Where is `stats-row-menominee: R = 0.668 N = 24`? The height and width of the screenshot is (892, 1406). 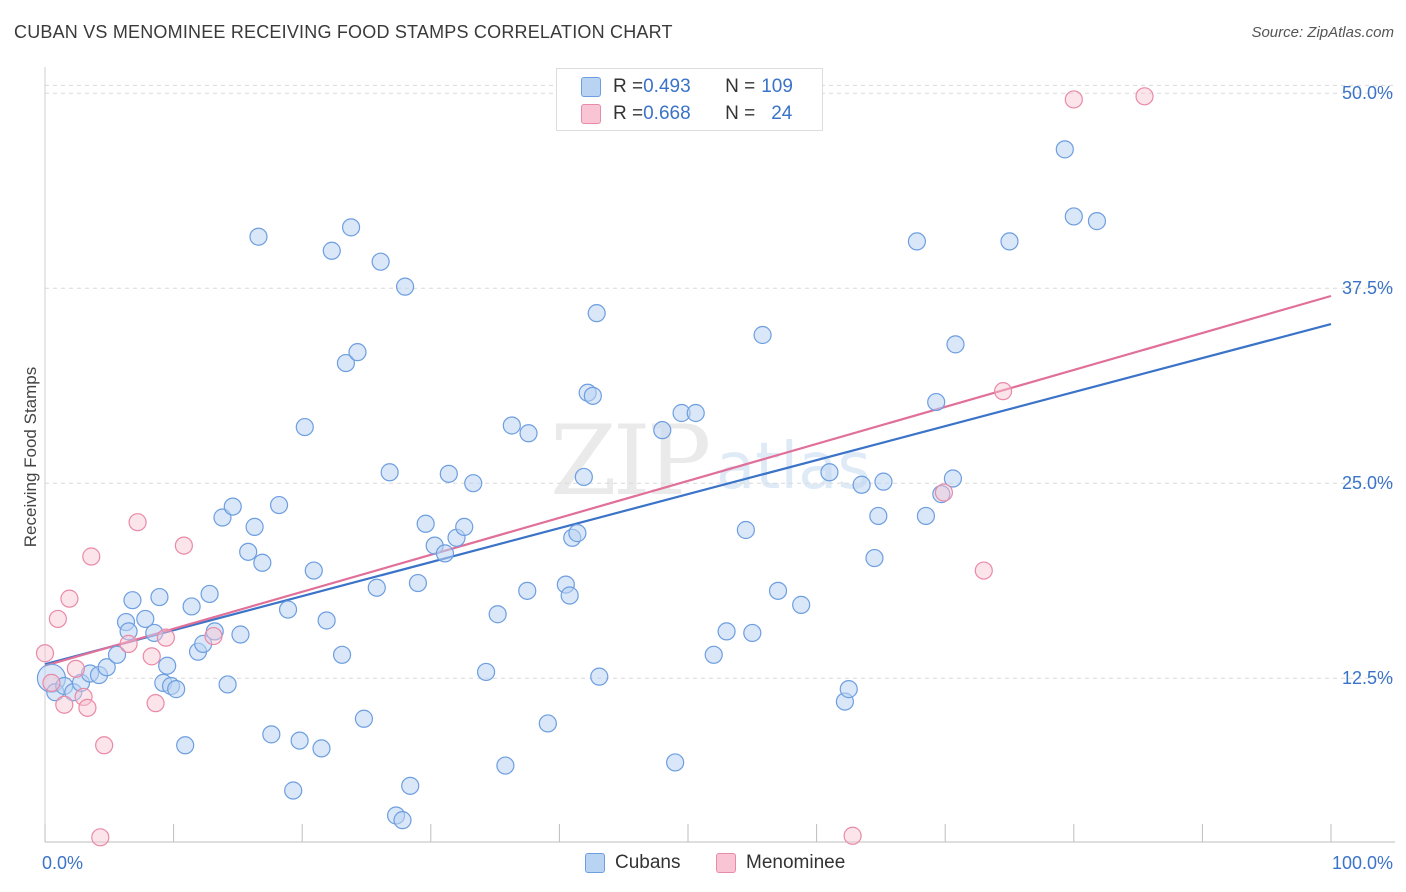 stats-row-menominee: R = 0.668 N = 24 is located at coordinates (686, 114).